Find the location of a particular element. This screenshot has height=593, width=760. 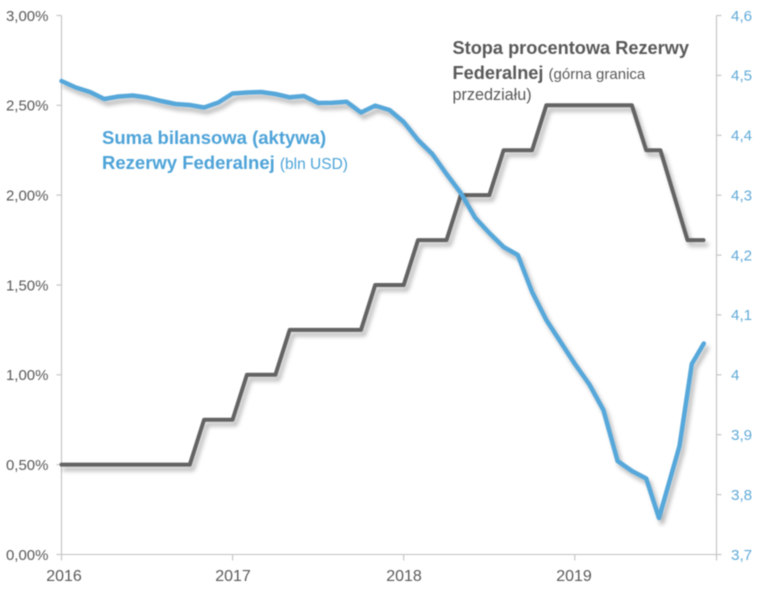

svg-text: 4 is located at coordinates (735, 375).